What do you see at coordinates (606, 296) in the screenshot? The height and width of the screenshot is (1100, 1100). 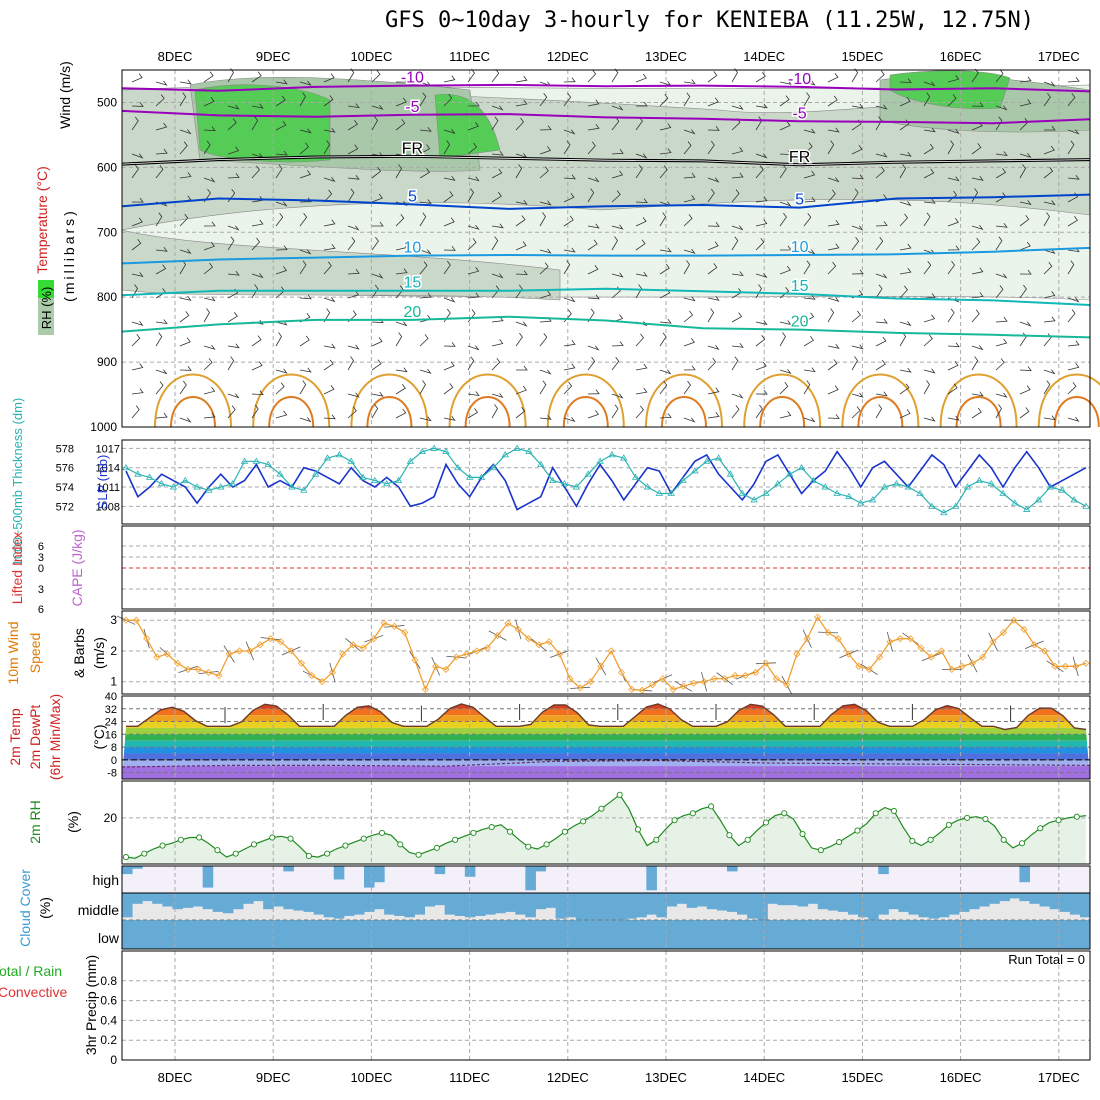 I see `isotherm-line` at bounding box center [606, 296].